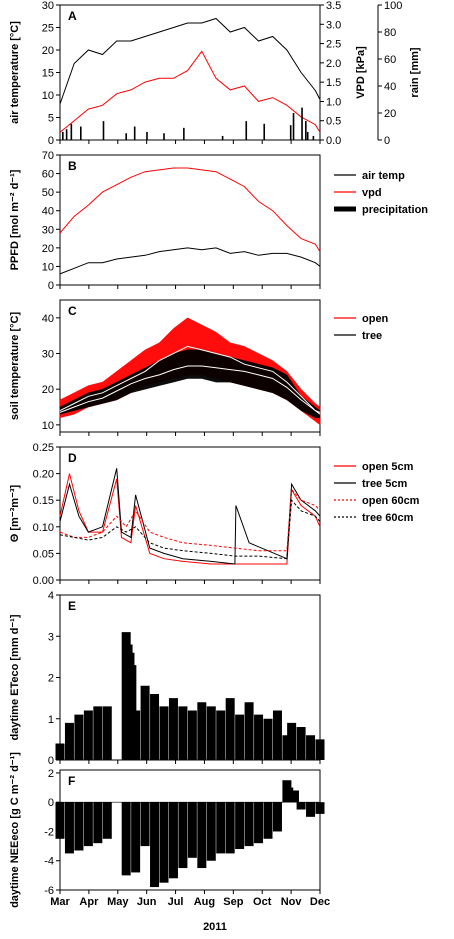 This screenshot has height=939, width=454. I want to click on month-label: Dec, so click(320, 902).